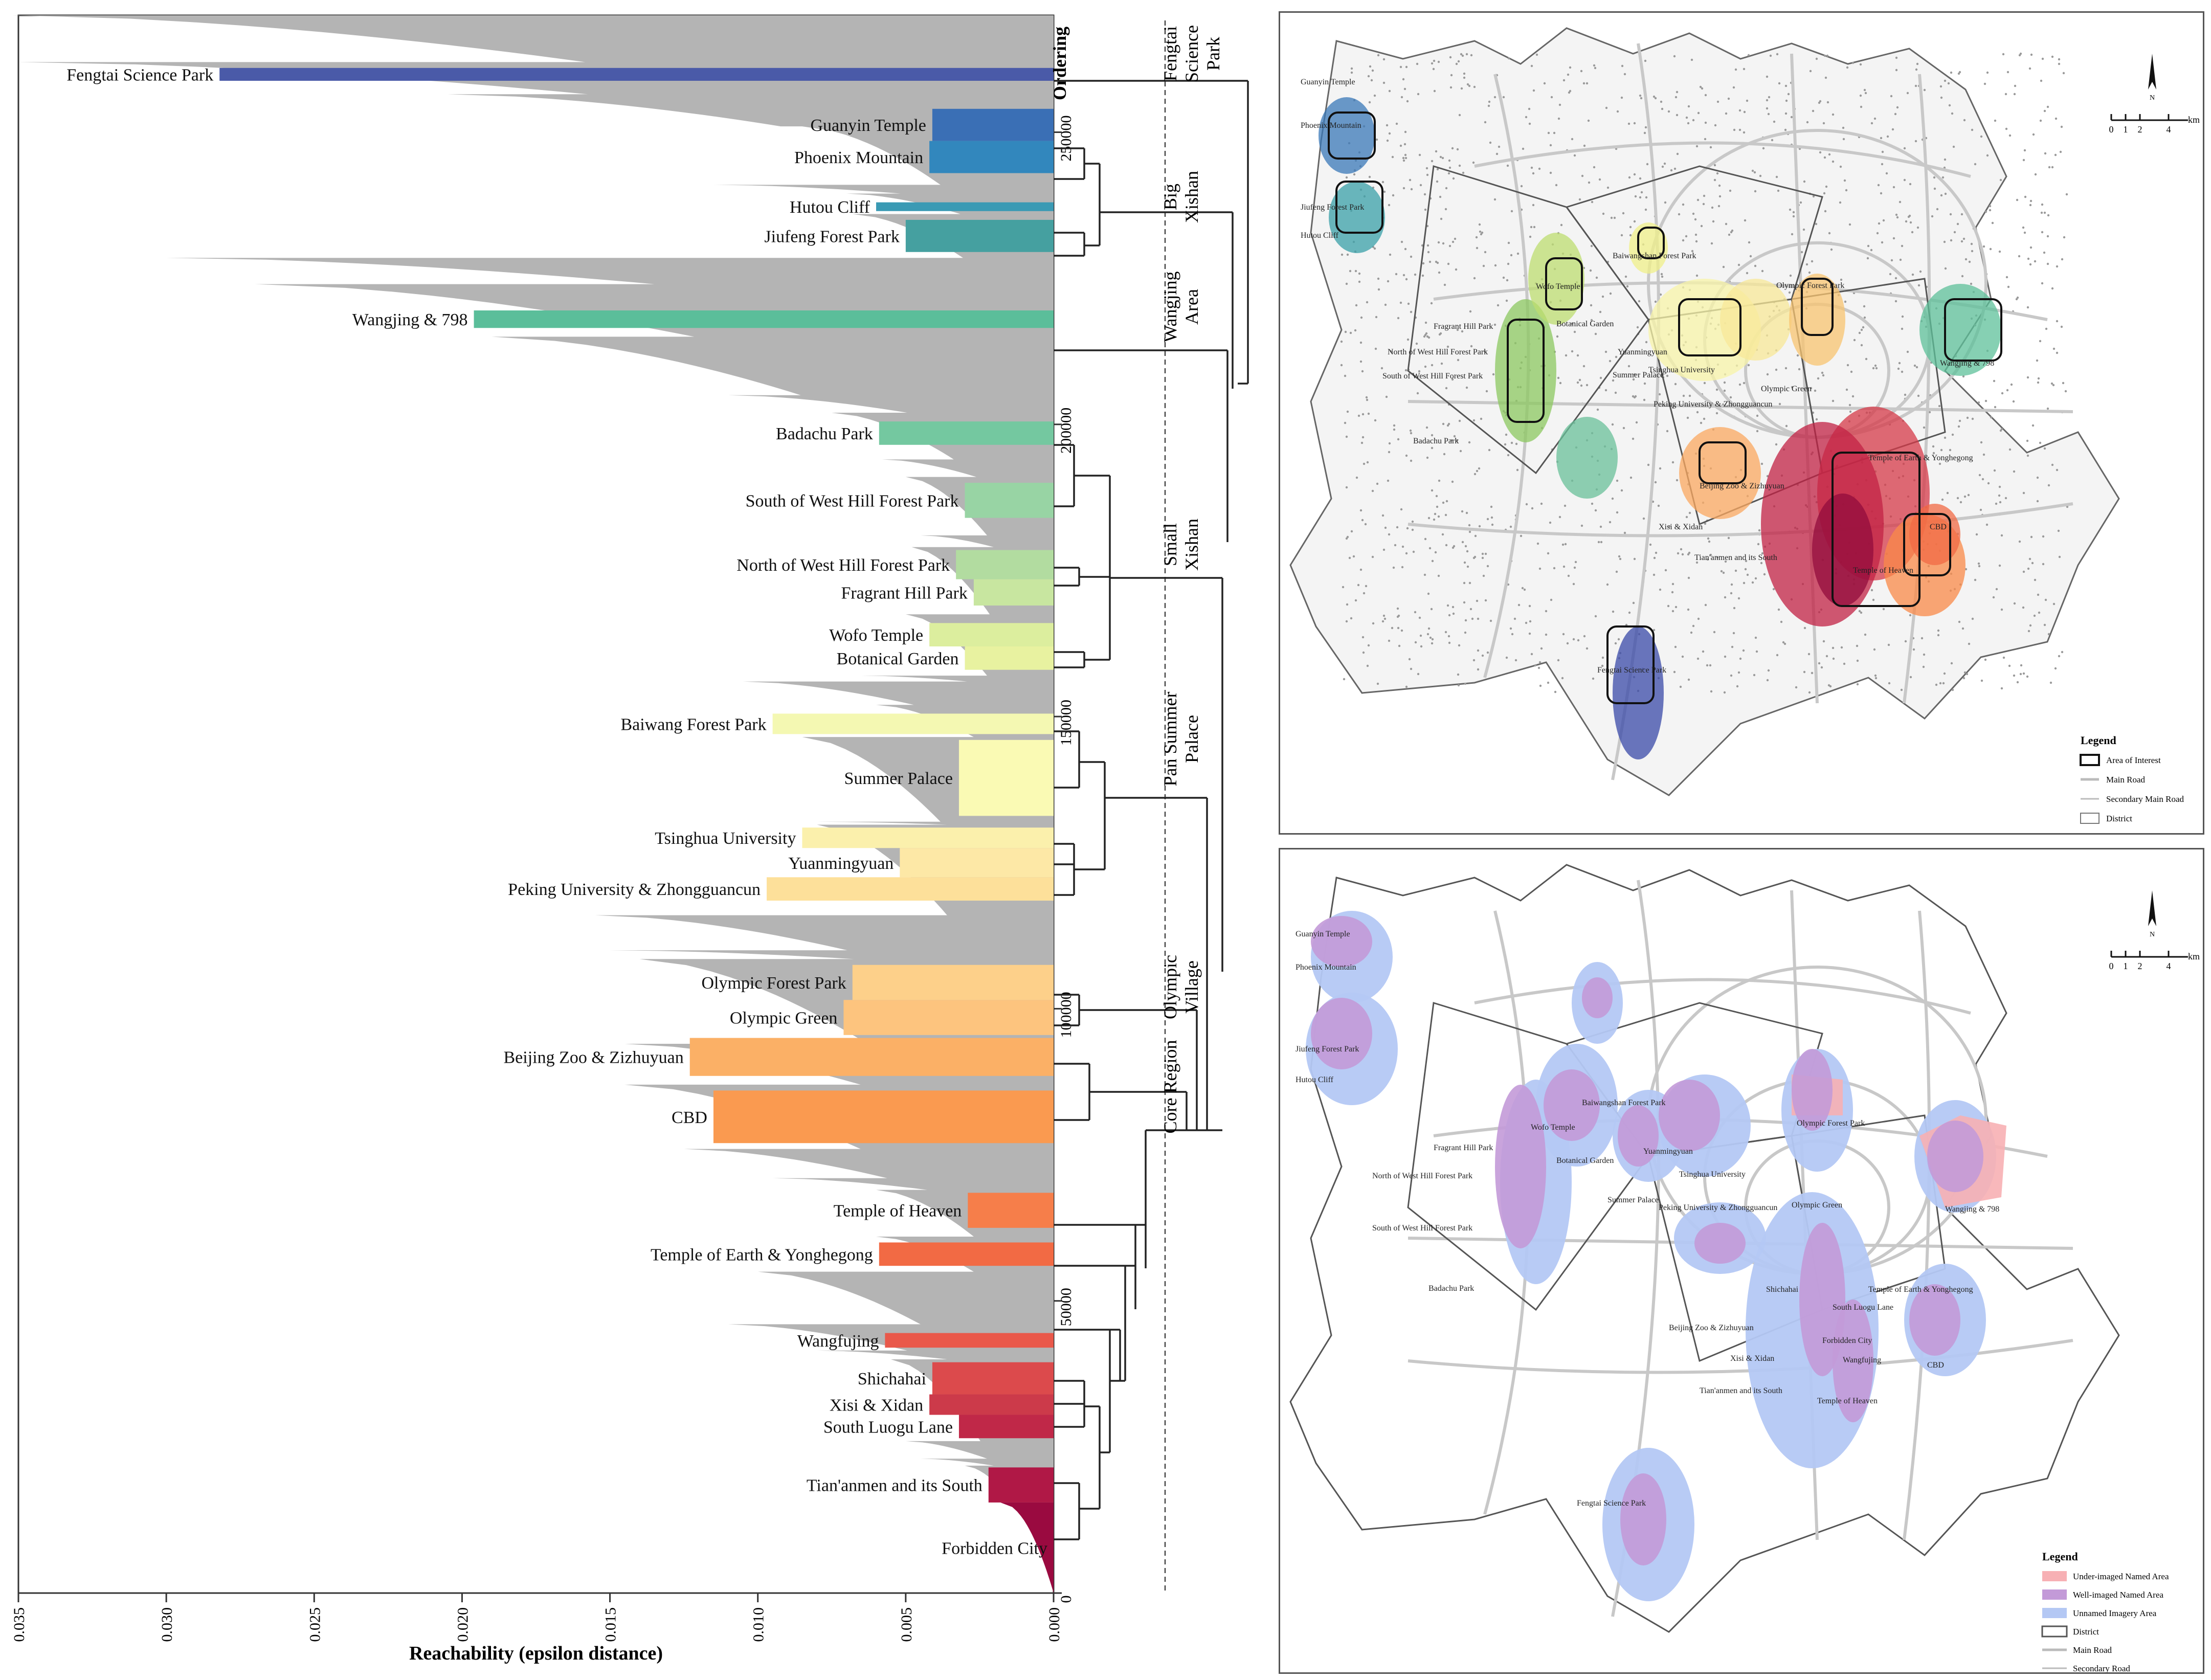 The image size is (2211, 1680). Describe the element at coordinates (19, 1624) in the screenshot. I see `x-tick-label: 0.035` at that location.